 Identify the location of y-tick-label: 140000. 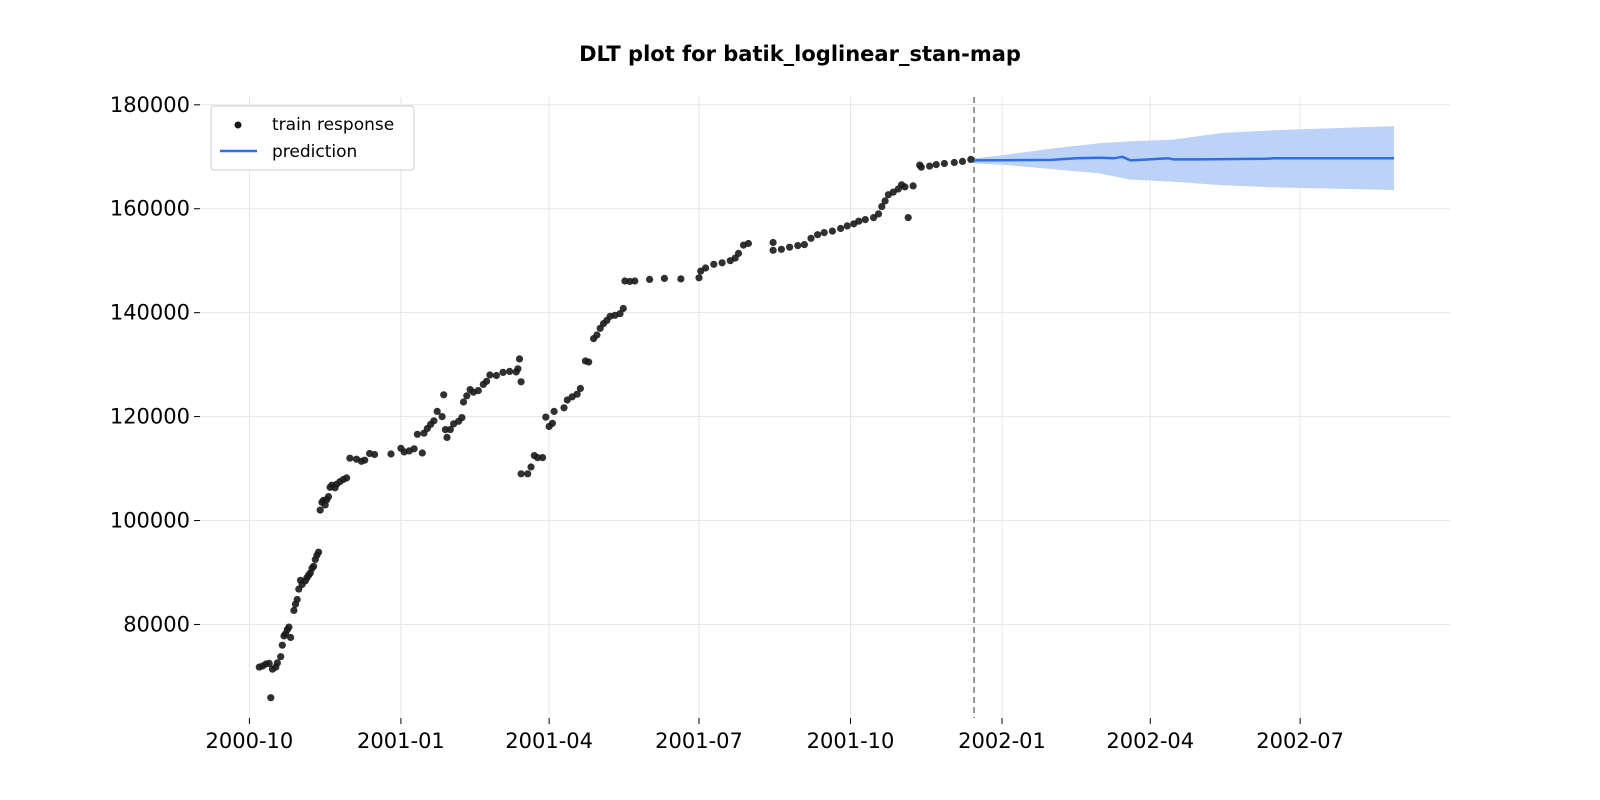
(150, 313).